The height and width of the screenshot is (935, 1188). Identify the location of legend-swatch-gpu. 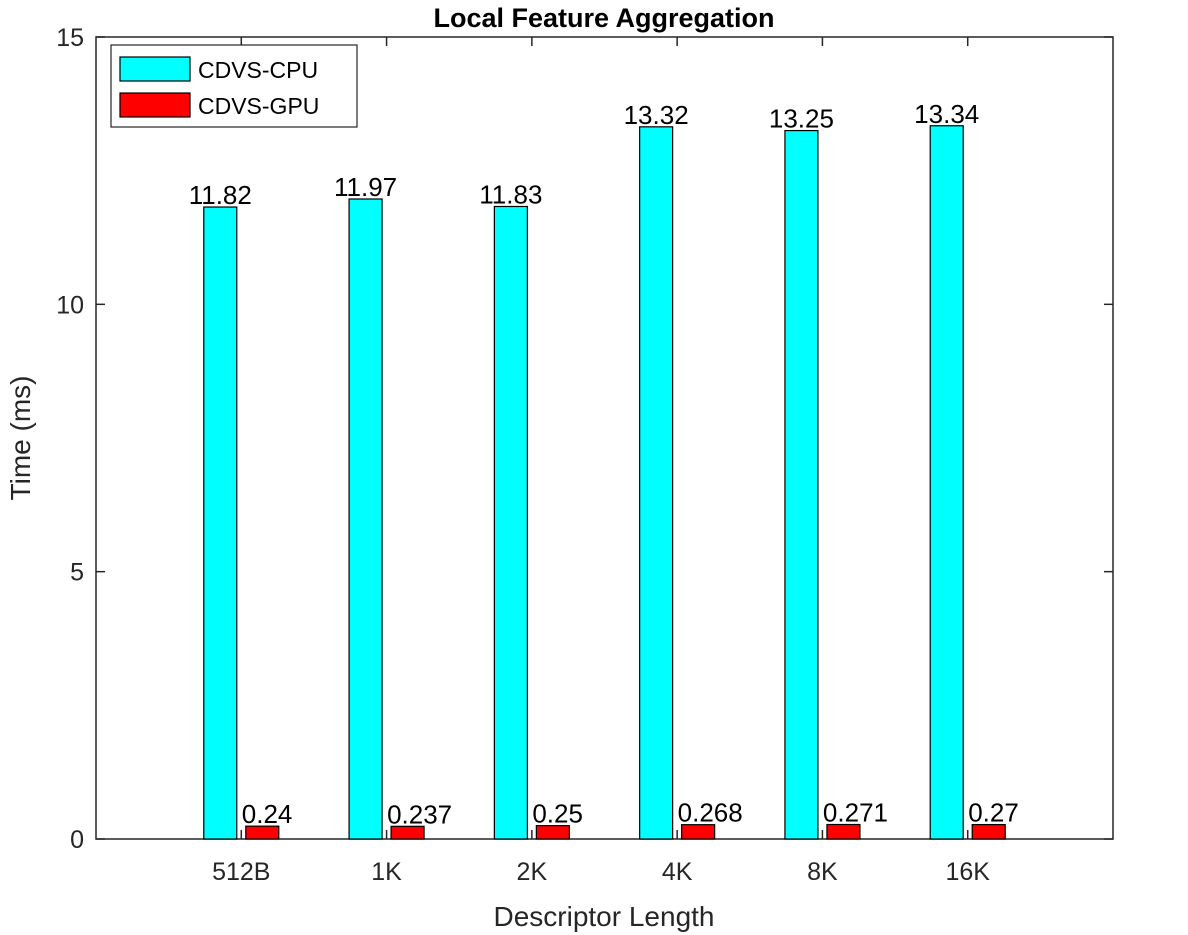
(155, 105).